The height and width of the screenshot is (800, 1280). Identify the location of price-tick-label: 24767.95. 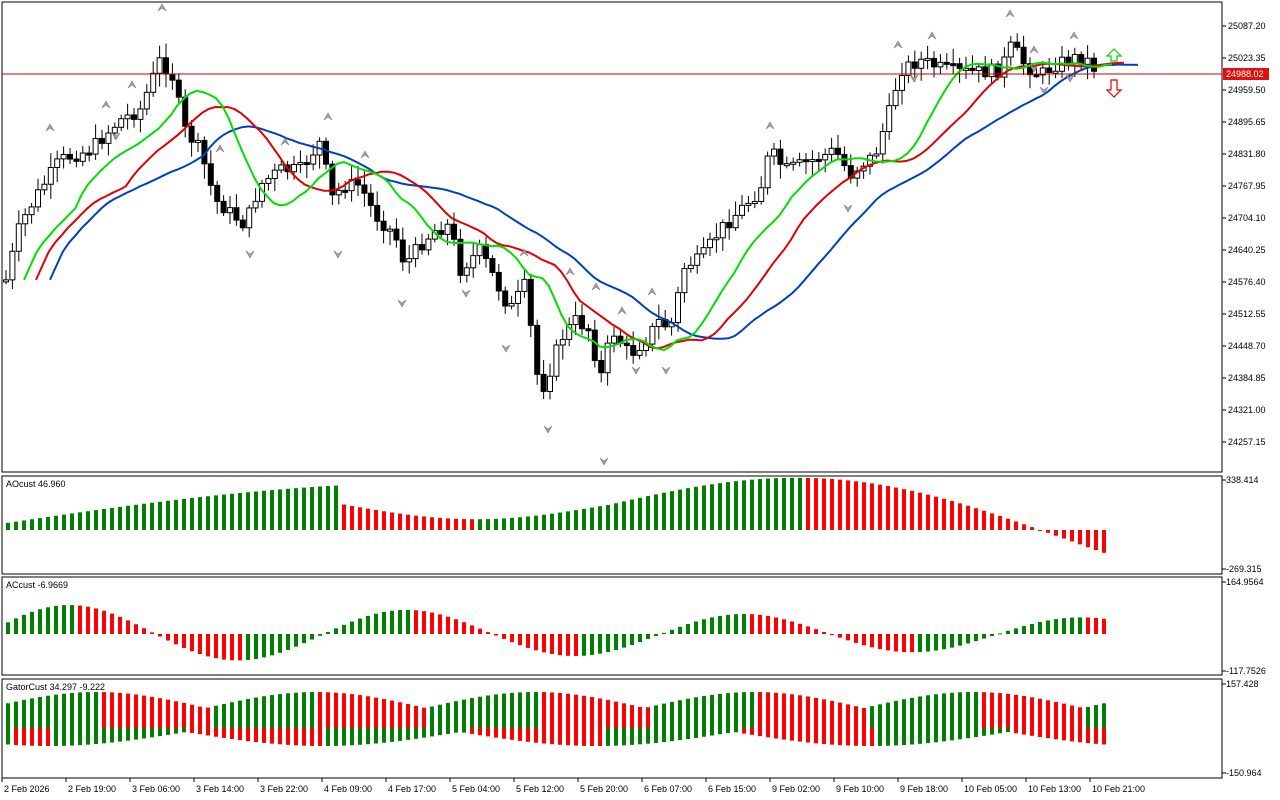
(1247, 186).